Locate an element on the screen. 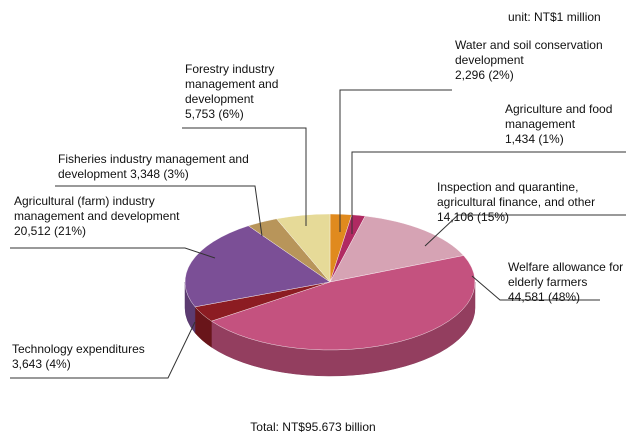  value-label: 44,581 (48%) is located at coordinates (544, 297).